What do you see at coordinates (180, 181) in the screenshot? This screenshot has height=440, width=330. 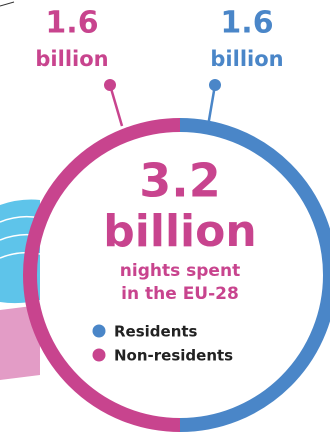 I see `total: 3.2` at bounding box center [180, 181].